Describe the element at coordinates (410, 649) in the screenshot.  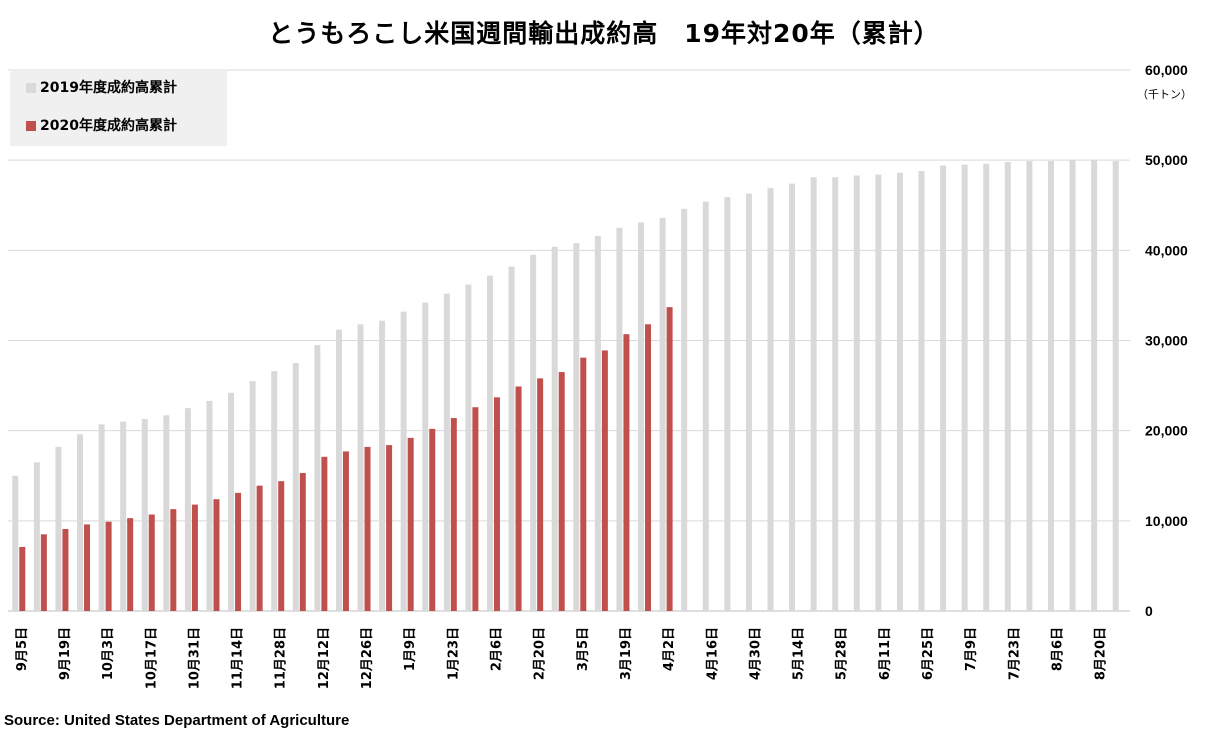
I see `x-tick-label: 1月9日` at that location.